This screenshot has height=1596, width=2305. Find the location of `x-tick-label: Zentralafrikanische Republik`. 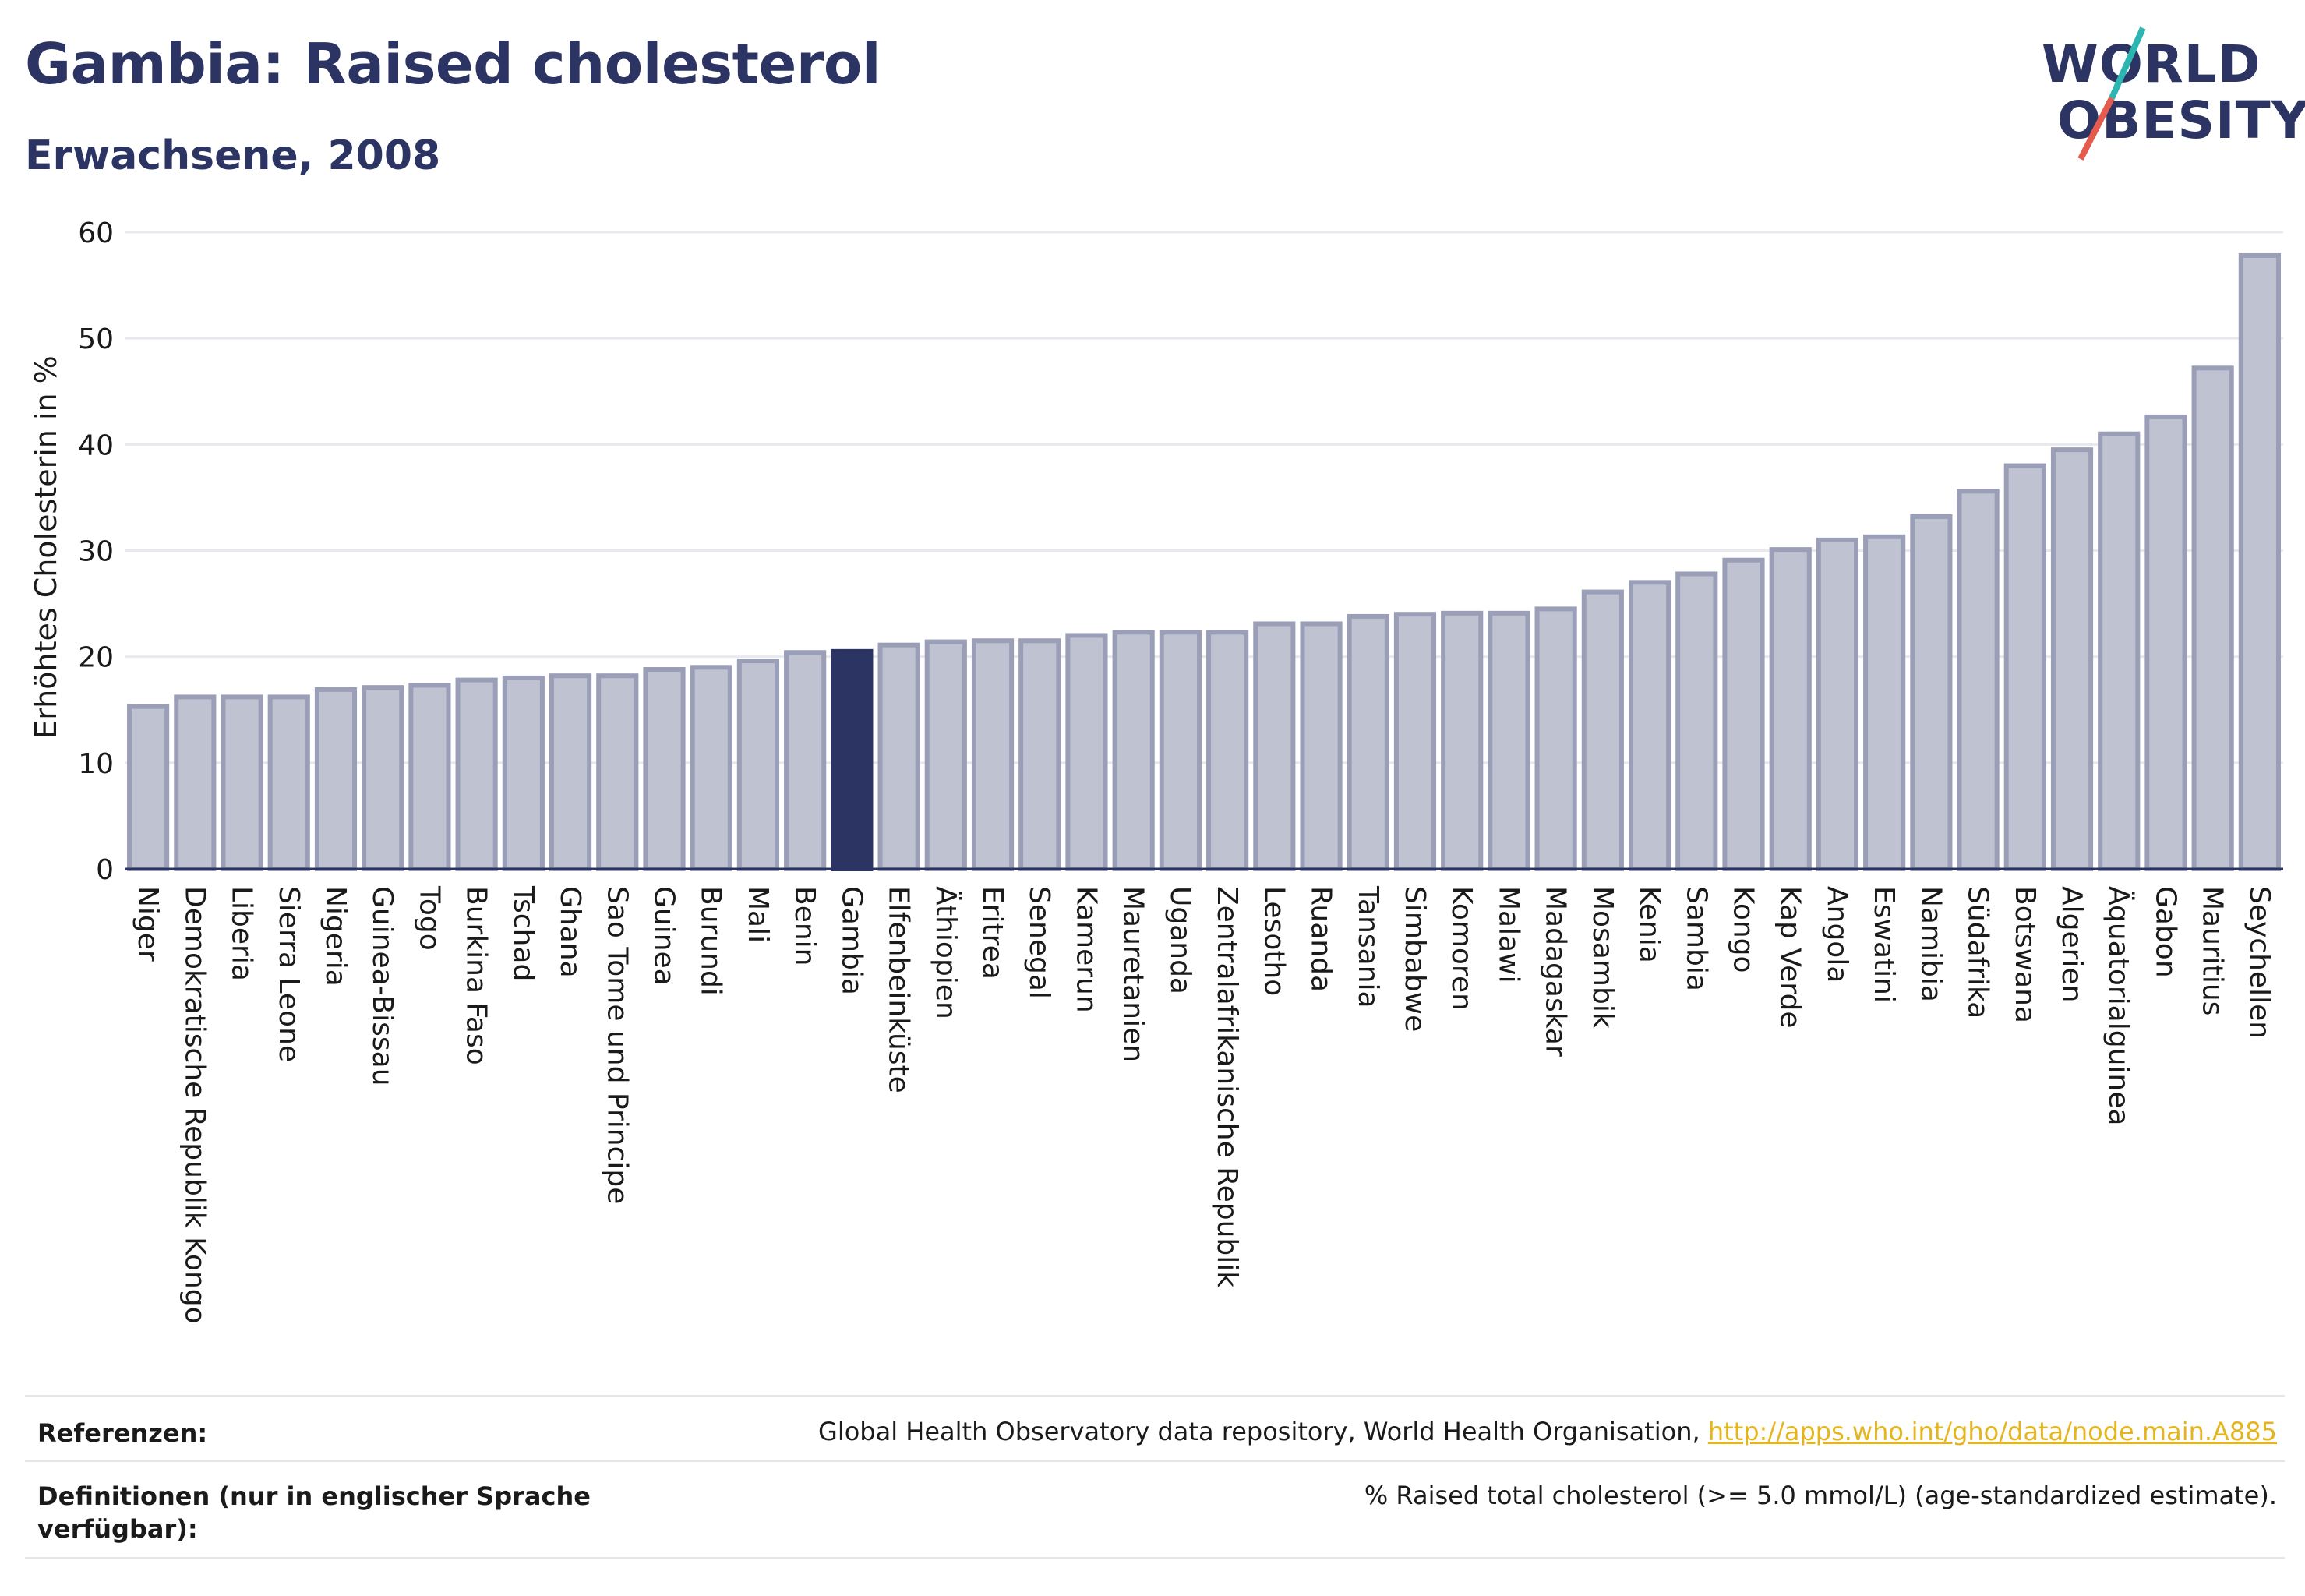

x-tick-label: Zentralafrikanische Republik is located at coordinates (1227, 1086).